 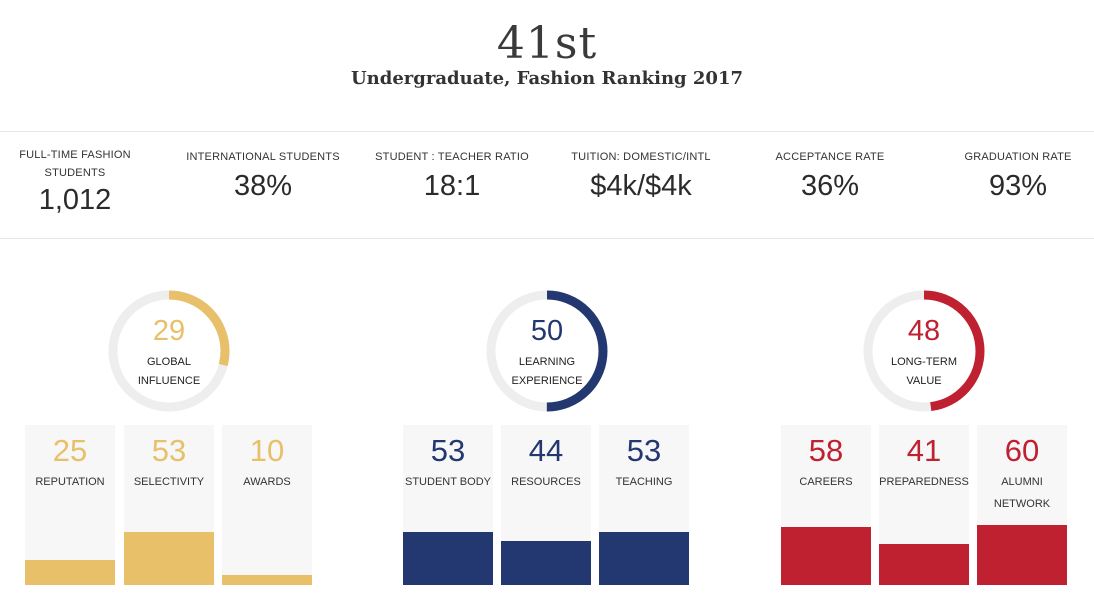 I want to click on selectivity-fill, so click(x=169, y=558).